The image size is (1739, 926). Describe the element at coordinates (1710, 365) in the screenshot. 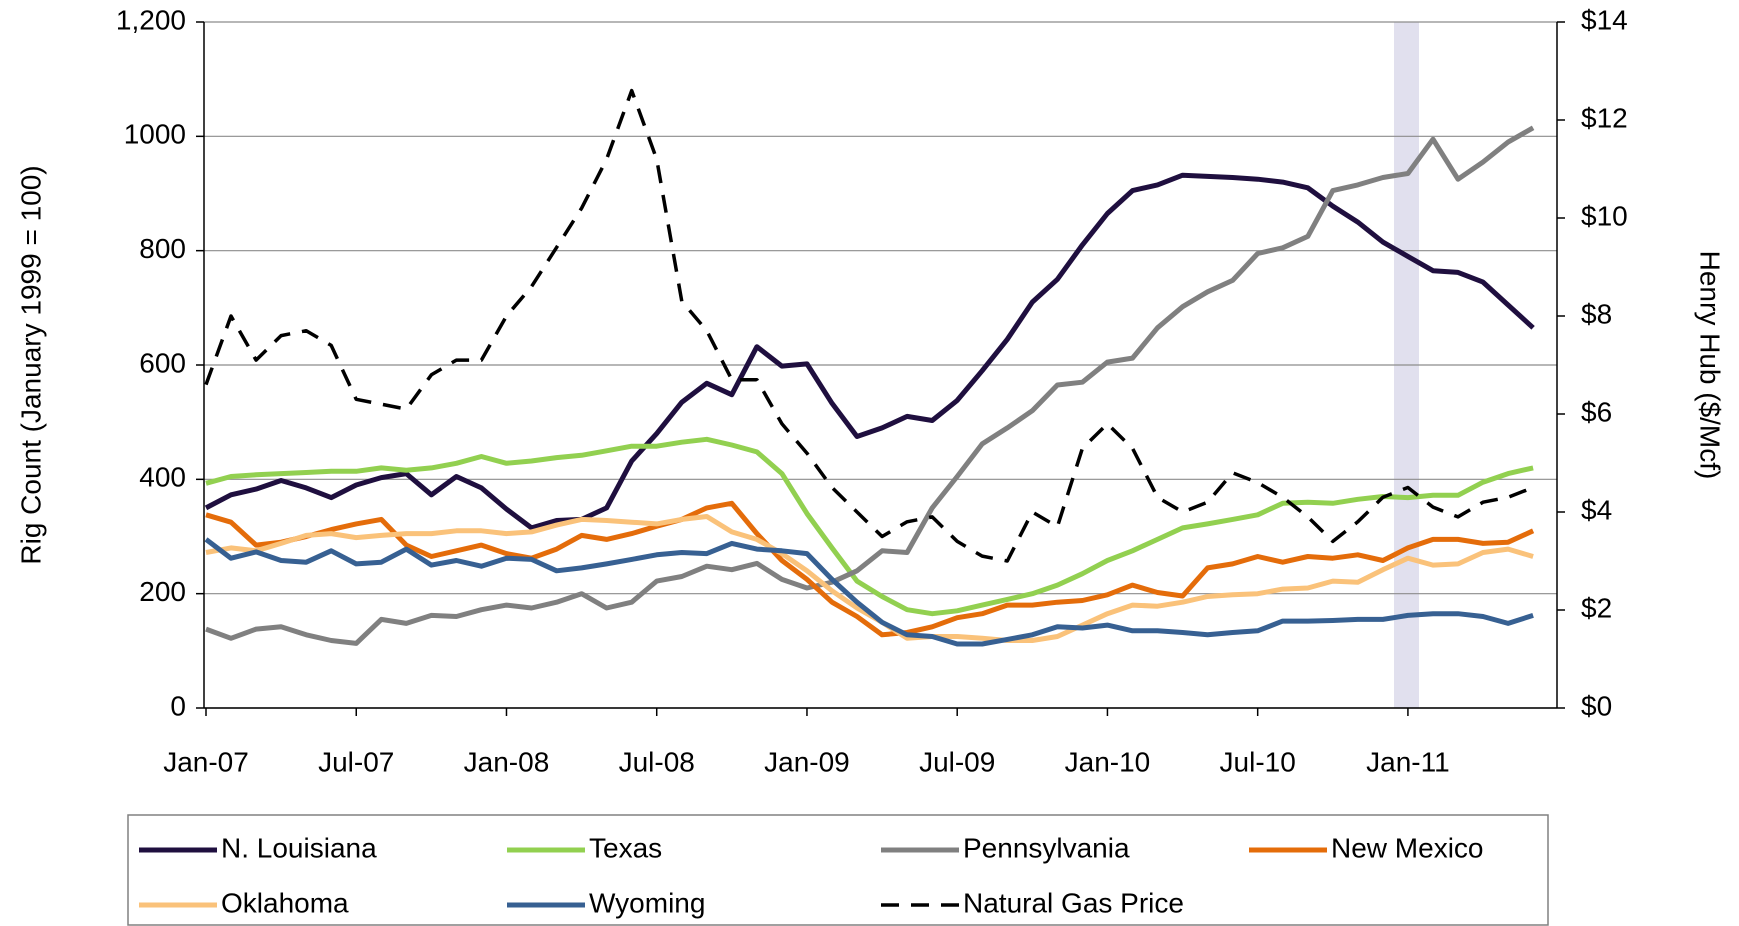

I see `y2-axis-label: Henry Hub ($/Mcf)` at that location.